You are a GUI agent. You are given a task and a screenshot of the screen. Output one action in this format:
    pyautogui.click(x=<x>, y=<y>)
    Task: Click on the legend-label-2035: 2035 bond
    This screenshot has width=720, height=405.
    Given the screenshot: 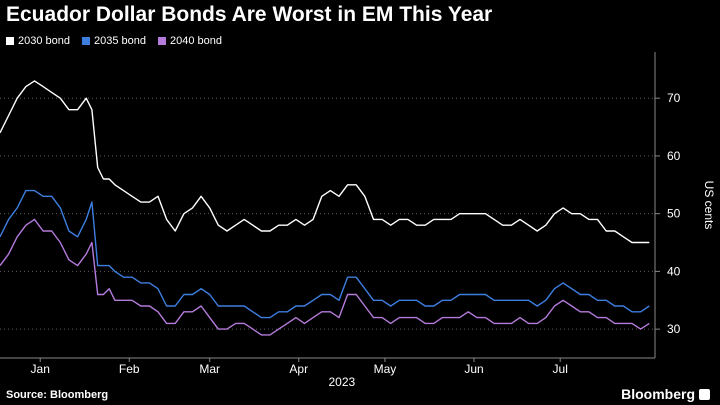 What is the action you would take?
    pyautogui.click(x=120, y=41)
    